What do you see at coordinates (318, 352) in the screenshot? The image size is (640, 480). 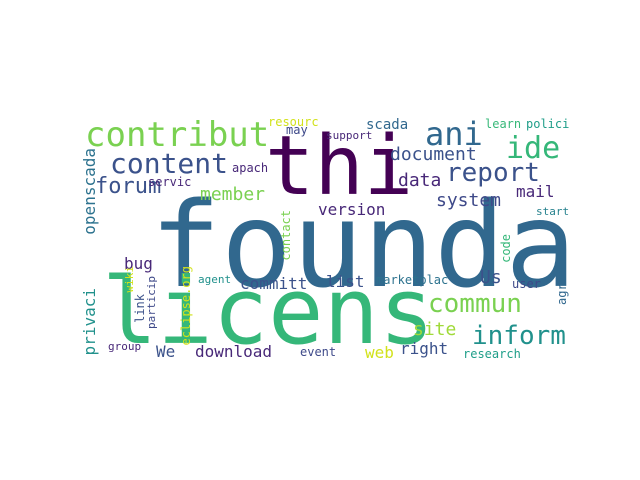 I see `word-event: event` at bounding box center [318, 352].